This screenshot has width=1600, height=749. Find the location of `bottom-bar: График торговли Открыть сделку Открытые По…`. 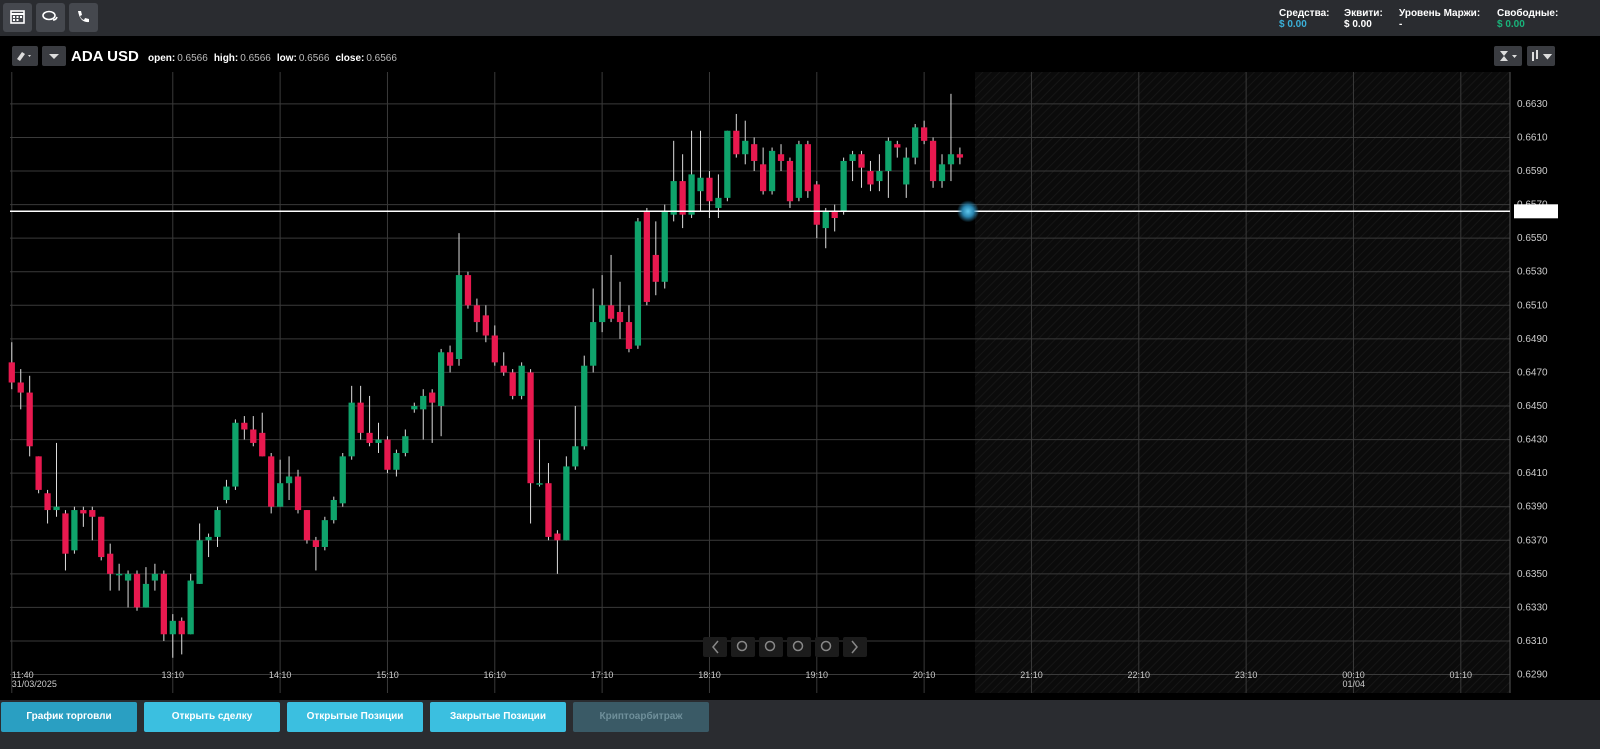

bottom-bar: График торговли Открыть сделку Открытые По… is located at coordinates (800, 724).